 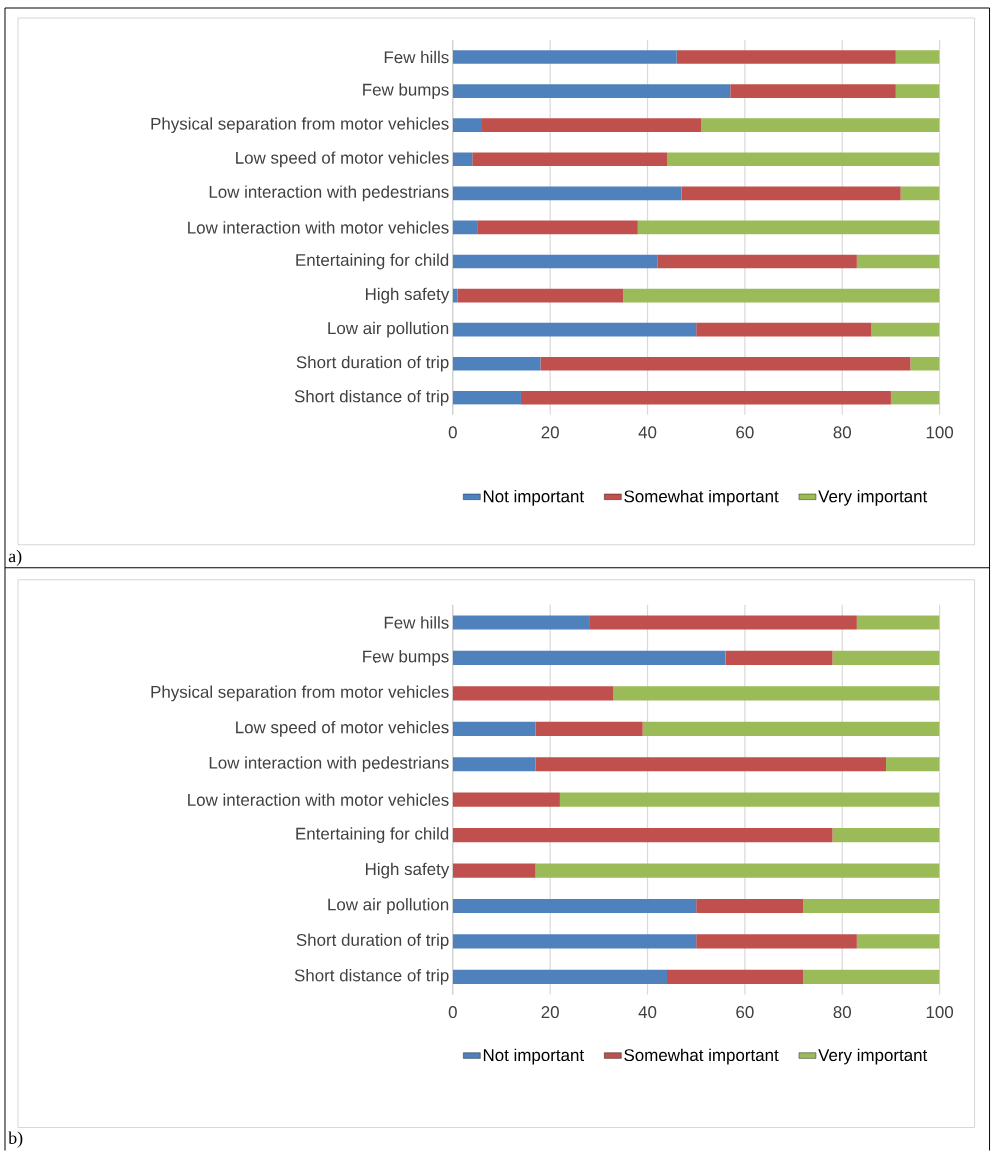 I want to click on y-tick-label: Short distance of trip, so click(x=372, y=976).